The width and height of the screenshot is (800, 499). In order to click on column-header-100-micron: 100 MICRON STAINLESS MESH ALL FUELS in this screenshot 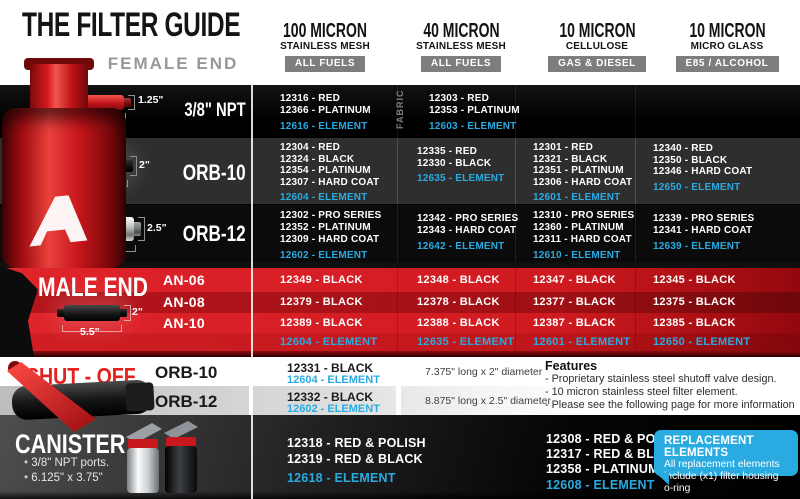, I will do `click(325, 46)`.